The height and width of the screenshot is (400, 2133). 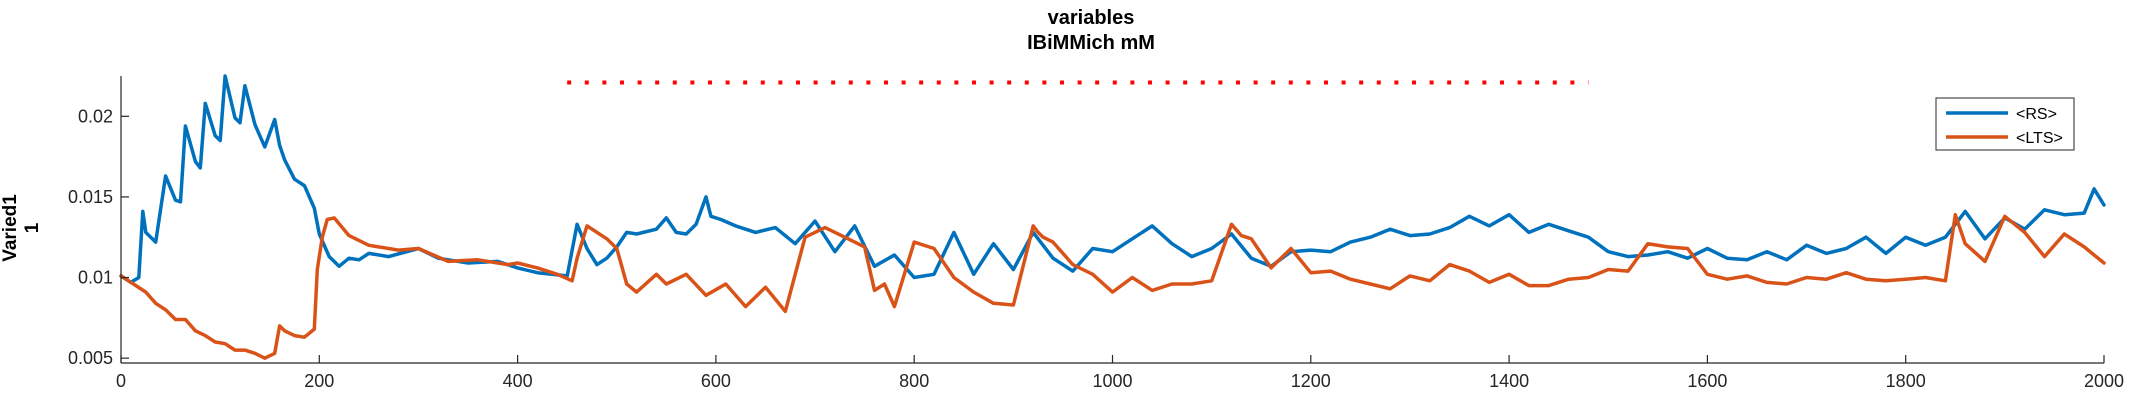 I want to click on y-axis-label-line-2: 1, so click(x=32, y=227).